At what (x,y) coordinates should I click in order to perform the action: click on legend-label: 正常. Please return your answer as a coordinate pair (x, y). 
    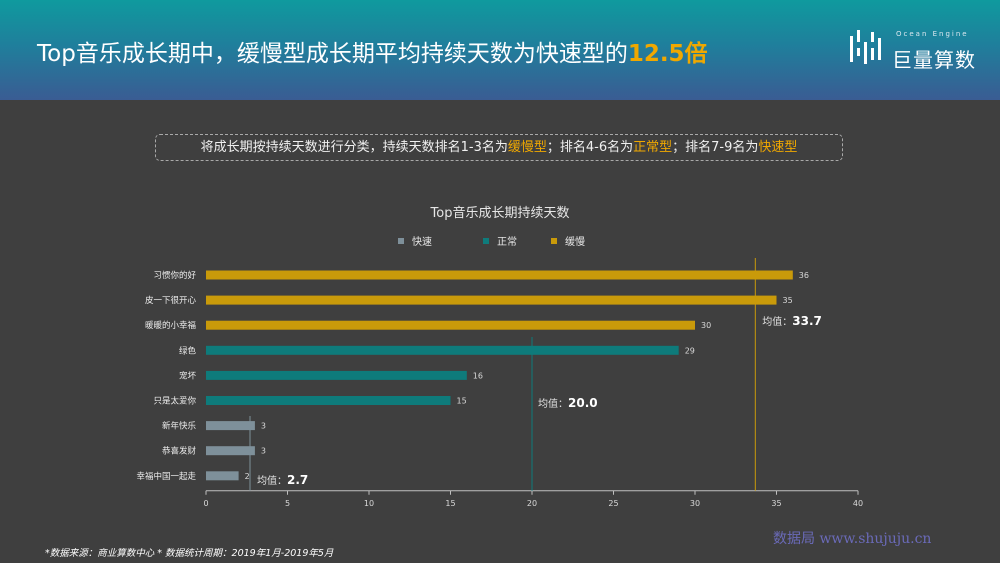
    Looking at the image, I should click on (507, 241).